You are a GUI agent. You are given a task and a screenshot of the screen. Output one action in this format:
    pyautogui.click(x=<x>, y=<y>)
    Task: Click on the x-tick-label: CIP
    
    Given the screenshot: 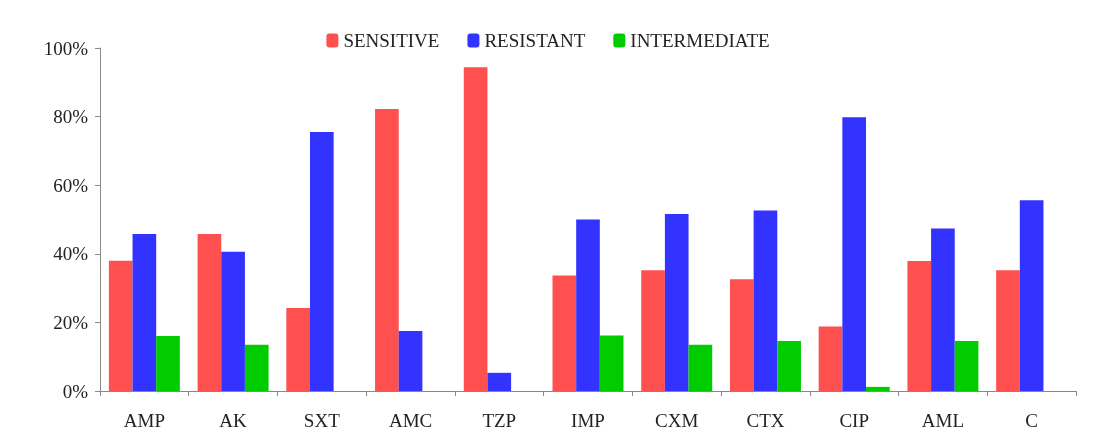 What is the action you would take?
    pyautogui.click(x=854, y=420)
    